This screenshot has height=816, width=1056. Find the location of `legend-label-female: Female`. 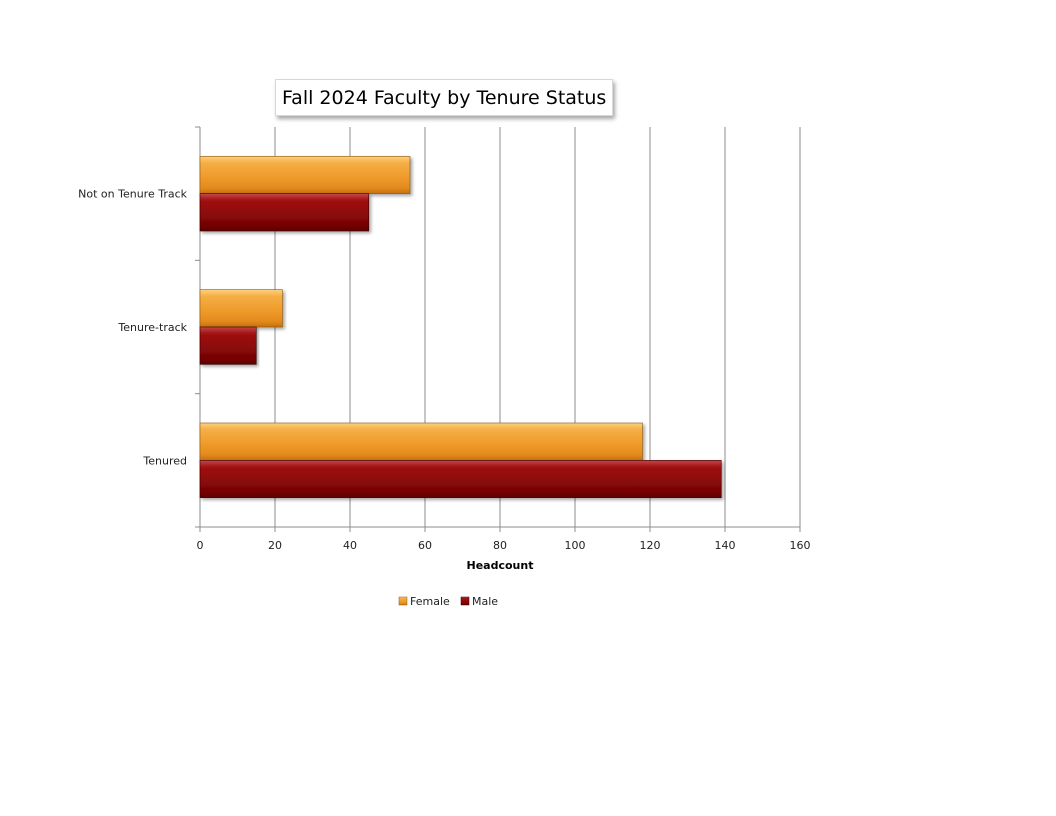

legend-label-female: Female is located at coordinates (430, 601).